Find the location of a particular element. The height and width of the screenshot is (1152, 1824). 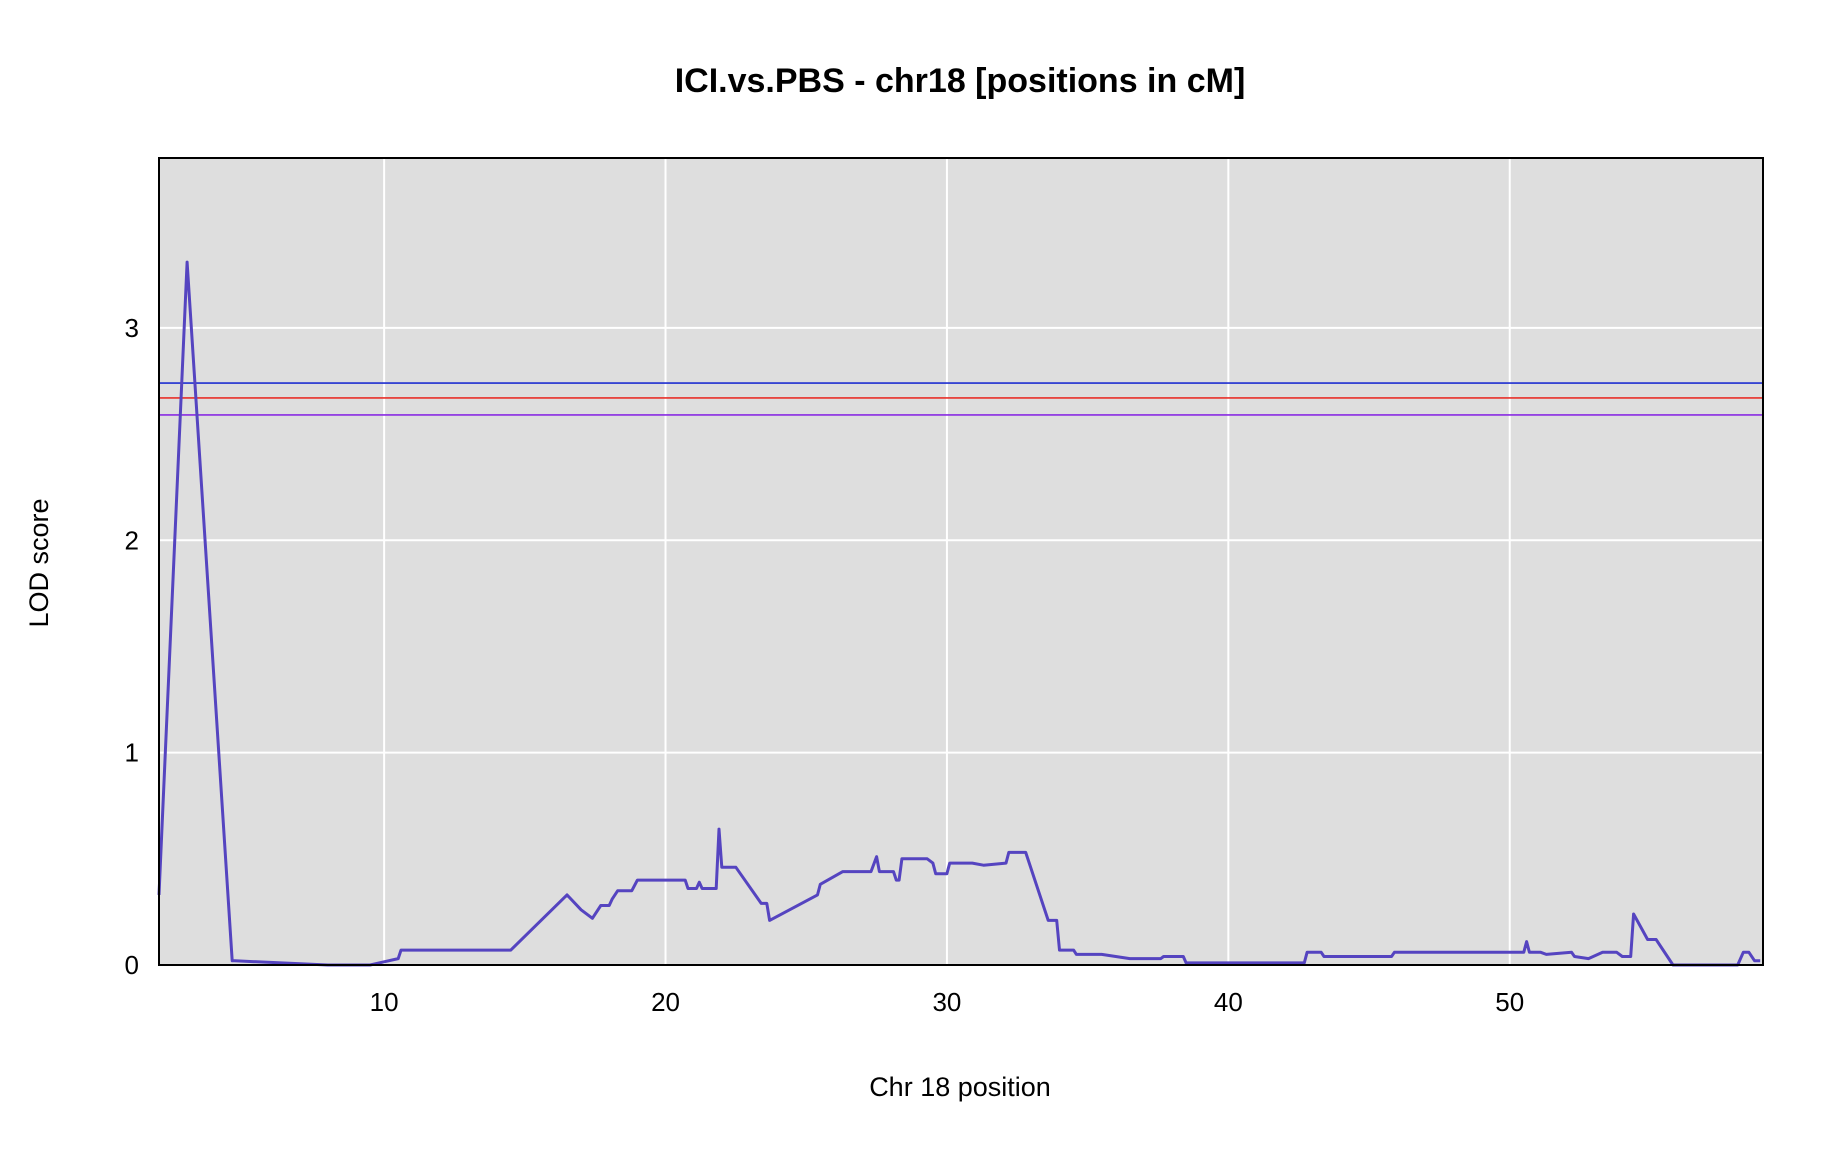

x-axis-label: Chr 18 position is located at coordinates (960, 1087).